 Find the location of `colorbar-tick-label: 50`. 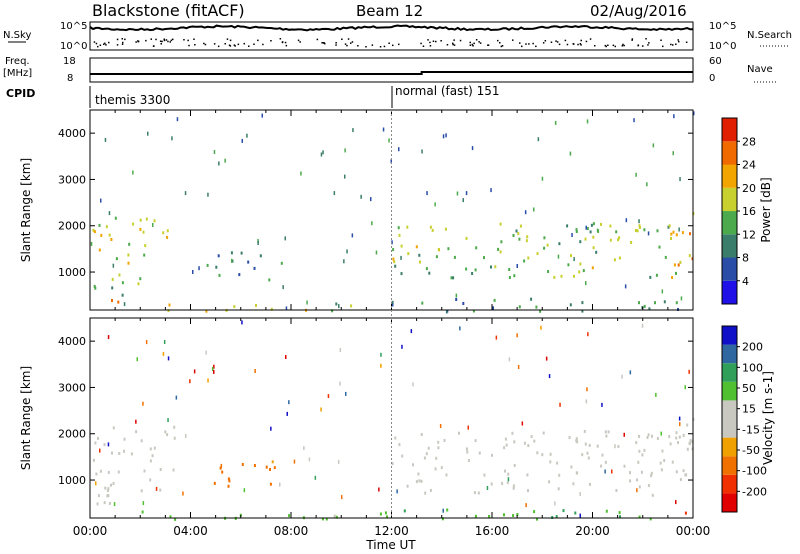

colorbar-tick-label: 50 is located at coordinates (749, 388).